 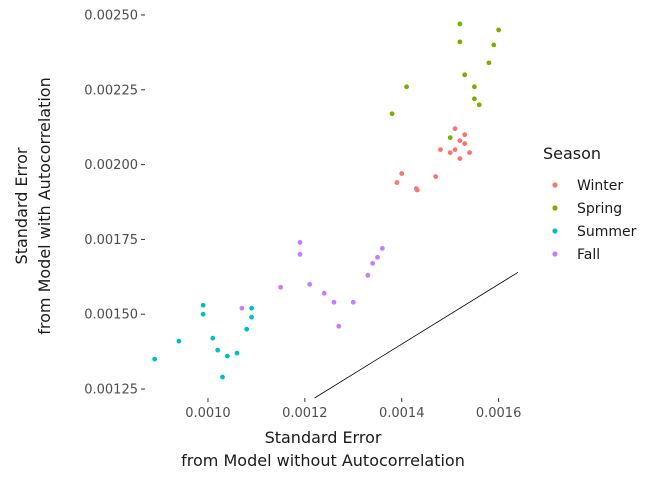 What do you see at coordinates (111, 315) in the screenshot?
I see `y-tick-label: 0.00150` at bounding box center [111, 315].